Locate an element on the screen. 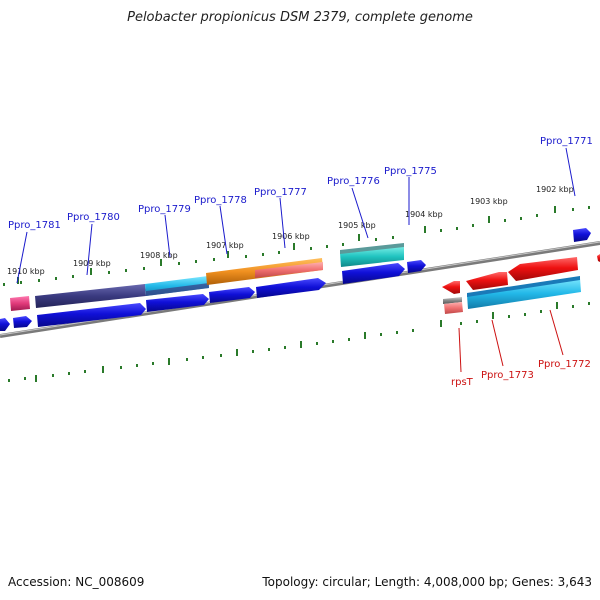  gene-arrow-ppro1776 is located at coordinates (373, 273).